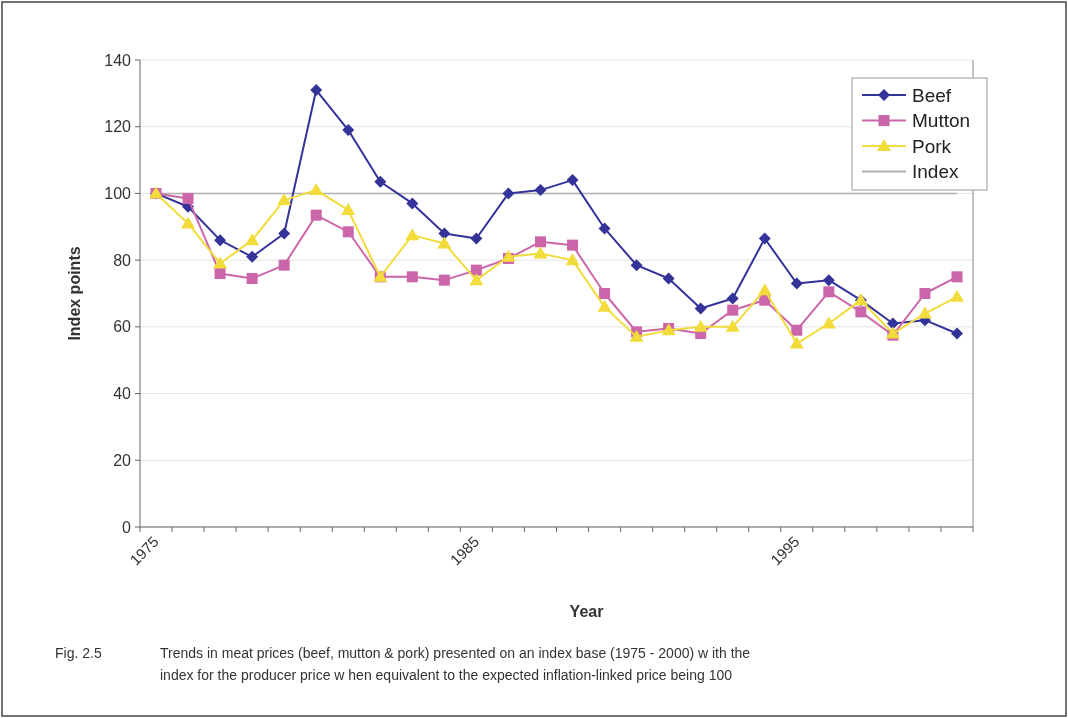 The width and height of the screenshot is (1068, 718). I want to click on text: index for the producer price w hen equivalent to the expected inflation-linked price being 100, so click(446, 675).